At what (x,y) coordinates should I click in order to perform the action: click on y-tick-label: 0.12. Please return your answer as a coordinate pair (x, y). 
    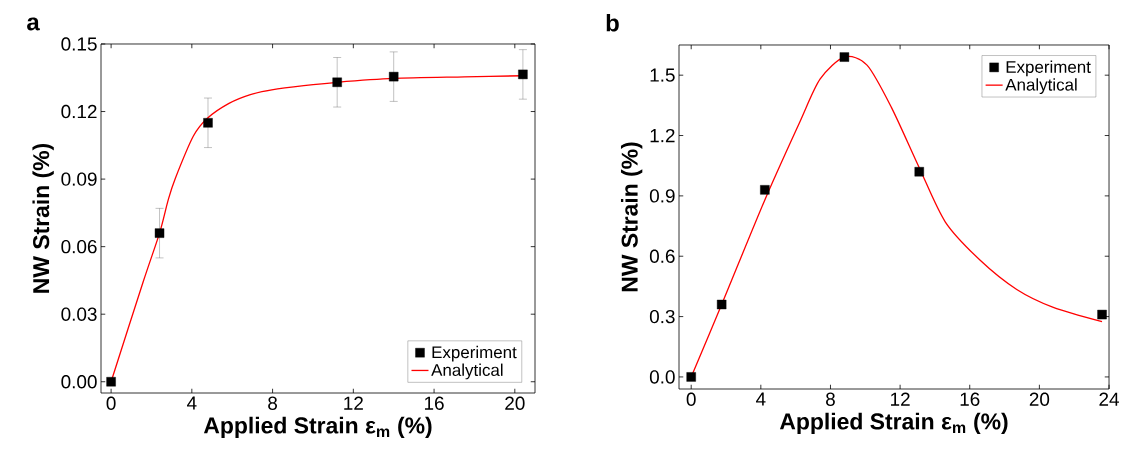
    Looking at the image, I should click on (79, 111).